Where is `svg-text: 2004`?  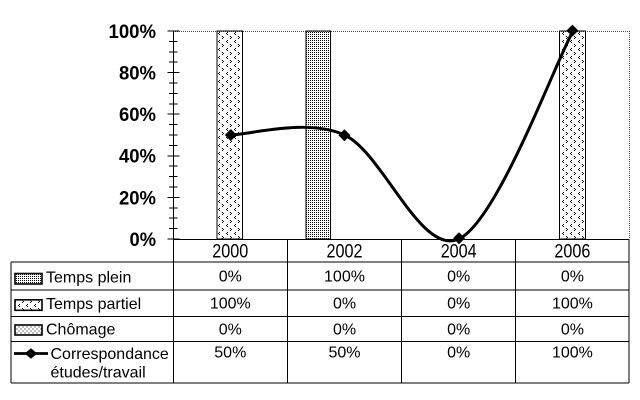
svg-text: 2004 is located at coordinates (459, 252).